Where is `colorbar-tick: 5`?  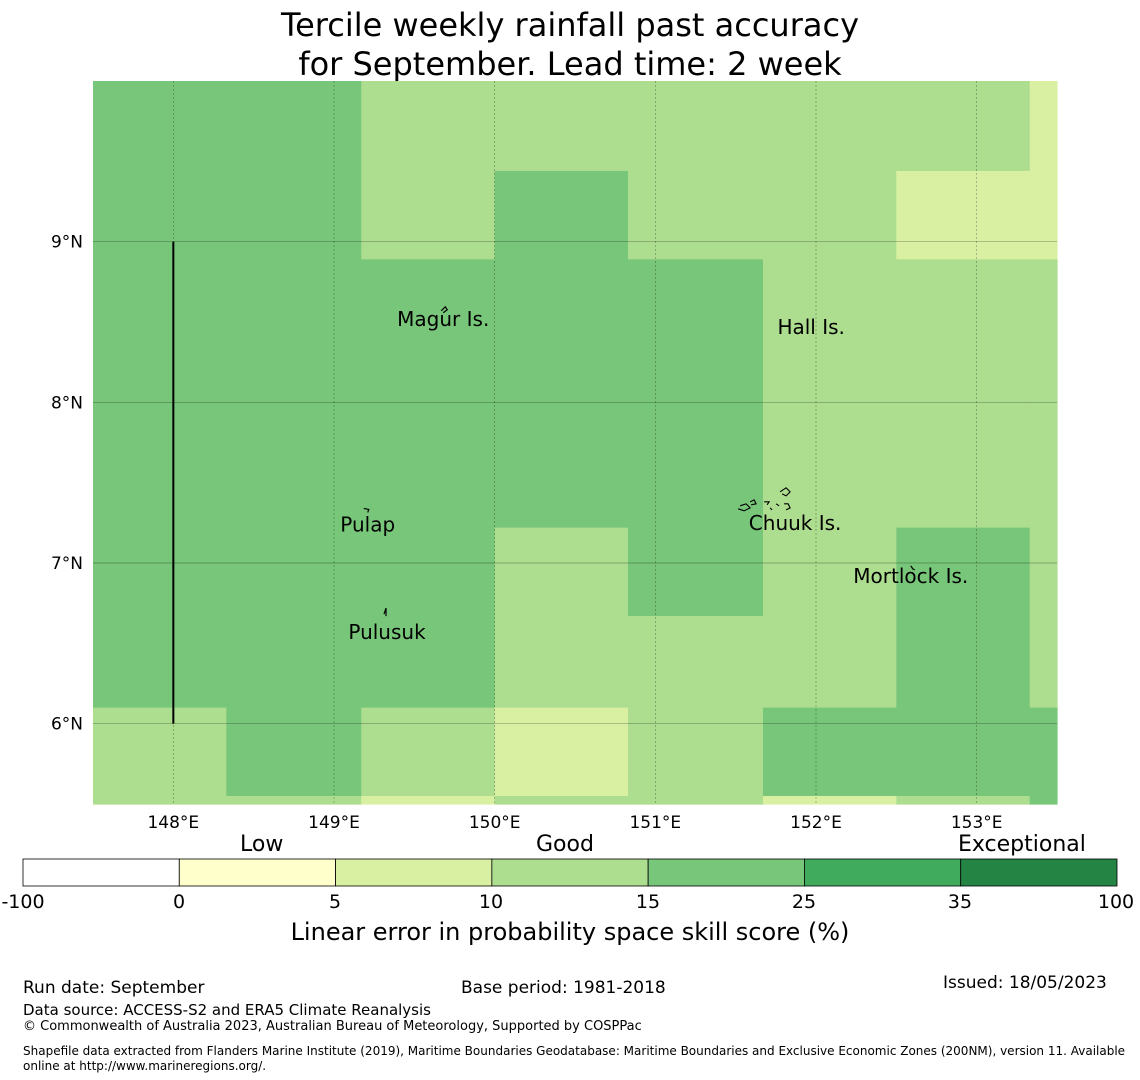 colorbar-tick: 5 is located at coordinates (335, 902).